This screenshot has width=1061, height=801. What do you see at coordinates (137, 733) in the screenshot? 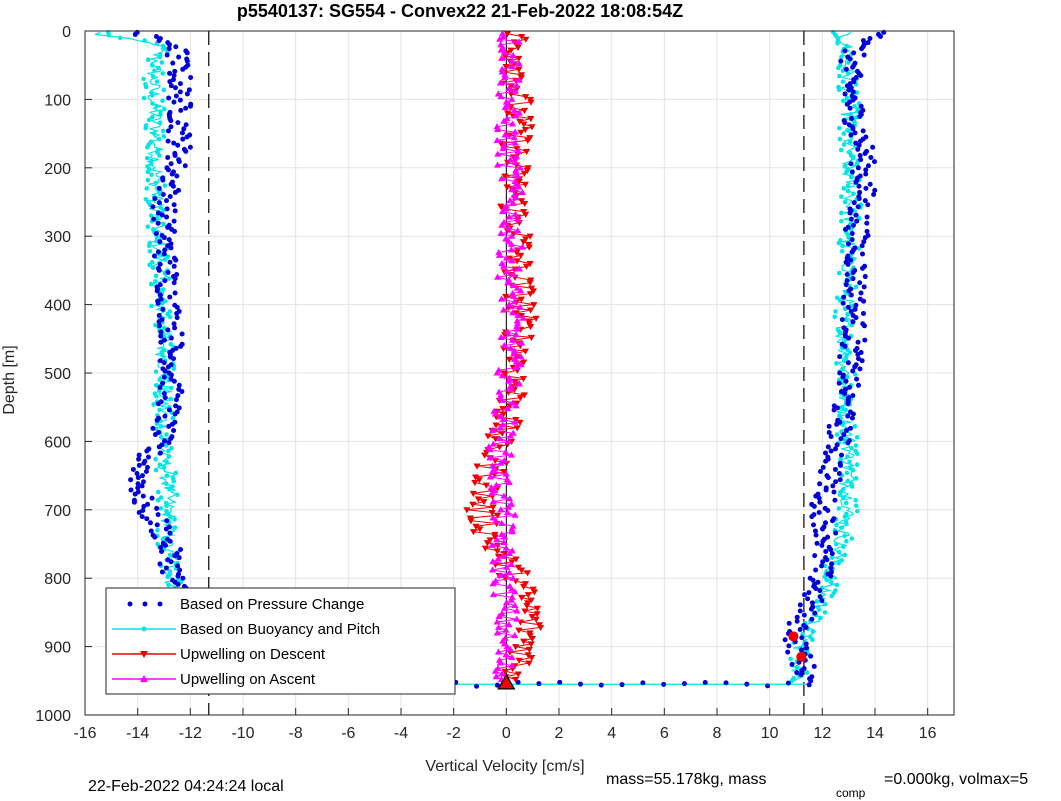
I see `x-tick-label: -14` at bounding box center [137, 733].